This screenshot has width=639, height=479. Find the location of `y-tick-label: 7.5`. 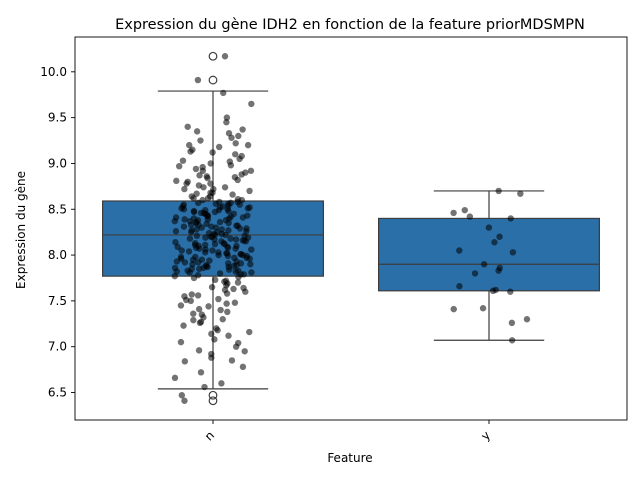

y-tick-label: 7.5 is located at coordinates (57, 301).